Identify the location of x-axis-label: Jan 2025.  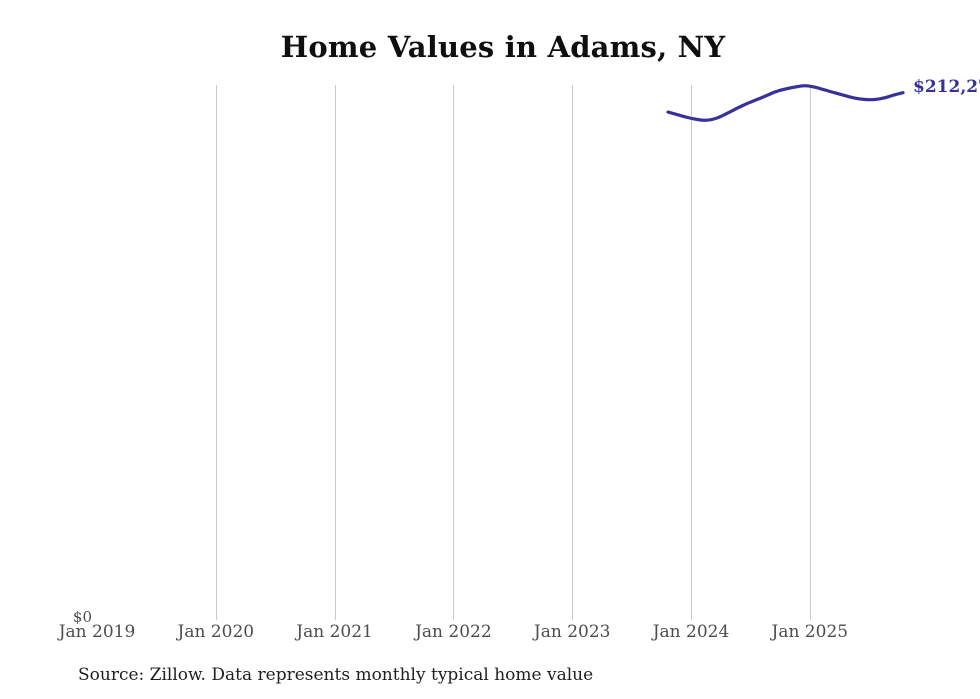
(810, 632).